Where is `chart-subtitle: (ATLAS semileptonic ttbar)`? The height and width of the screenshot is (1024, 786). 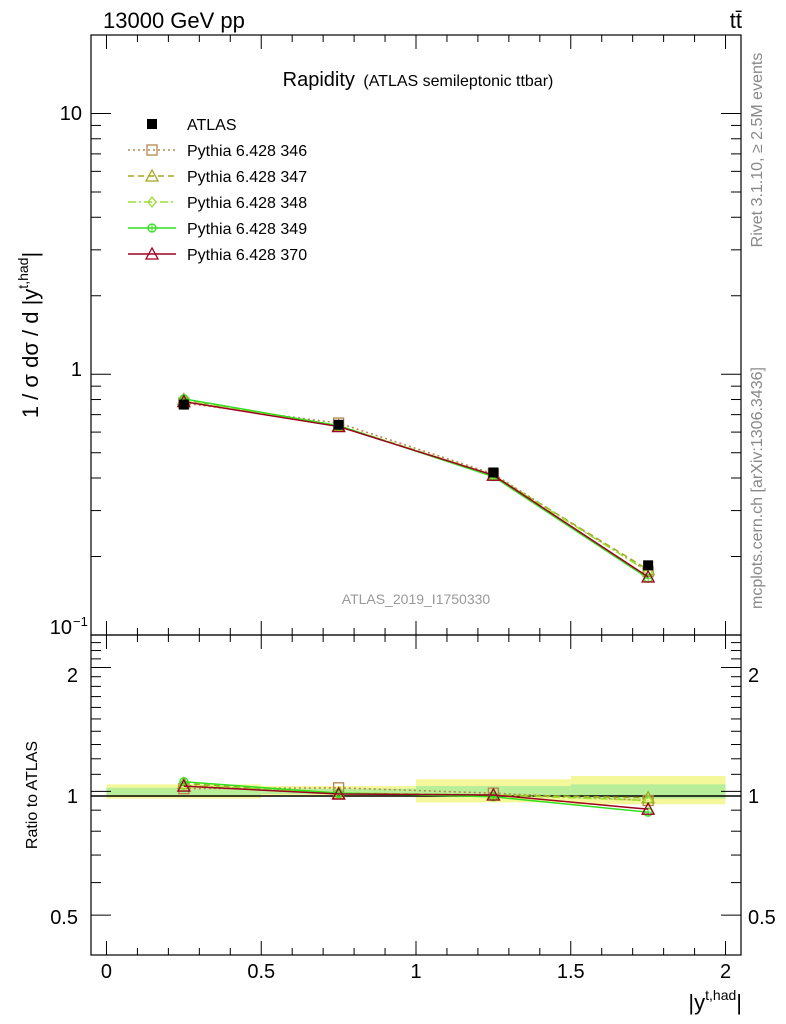
chart-subtitle: (ATLAS semileptonic ttbar) is located at coordinates (458, 81).